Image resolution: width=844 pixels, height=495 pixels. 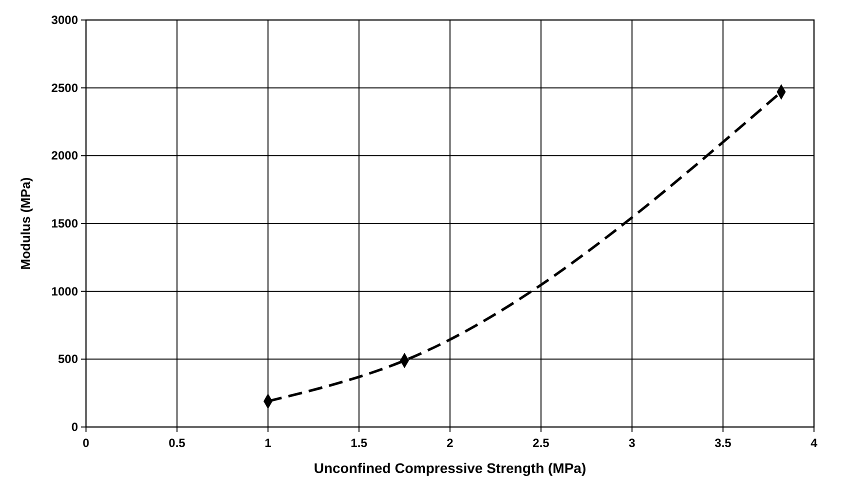 I want to click on x-tick-label: 3, so click(x=632, y=443).